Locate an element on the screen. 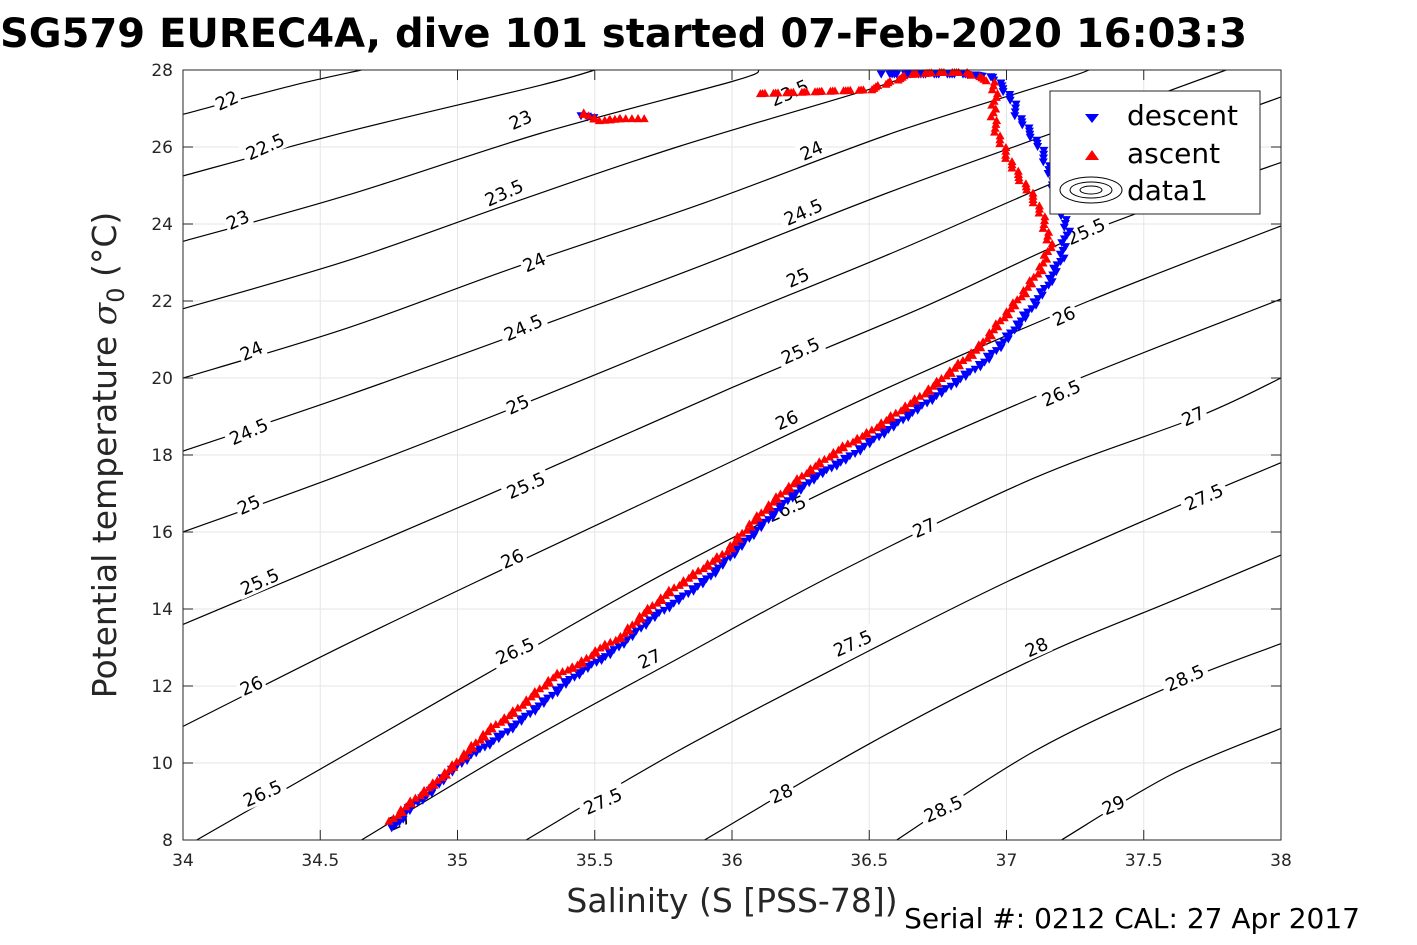  y-tick-label: 16 is located at coordinates (162, 533).